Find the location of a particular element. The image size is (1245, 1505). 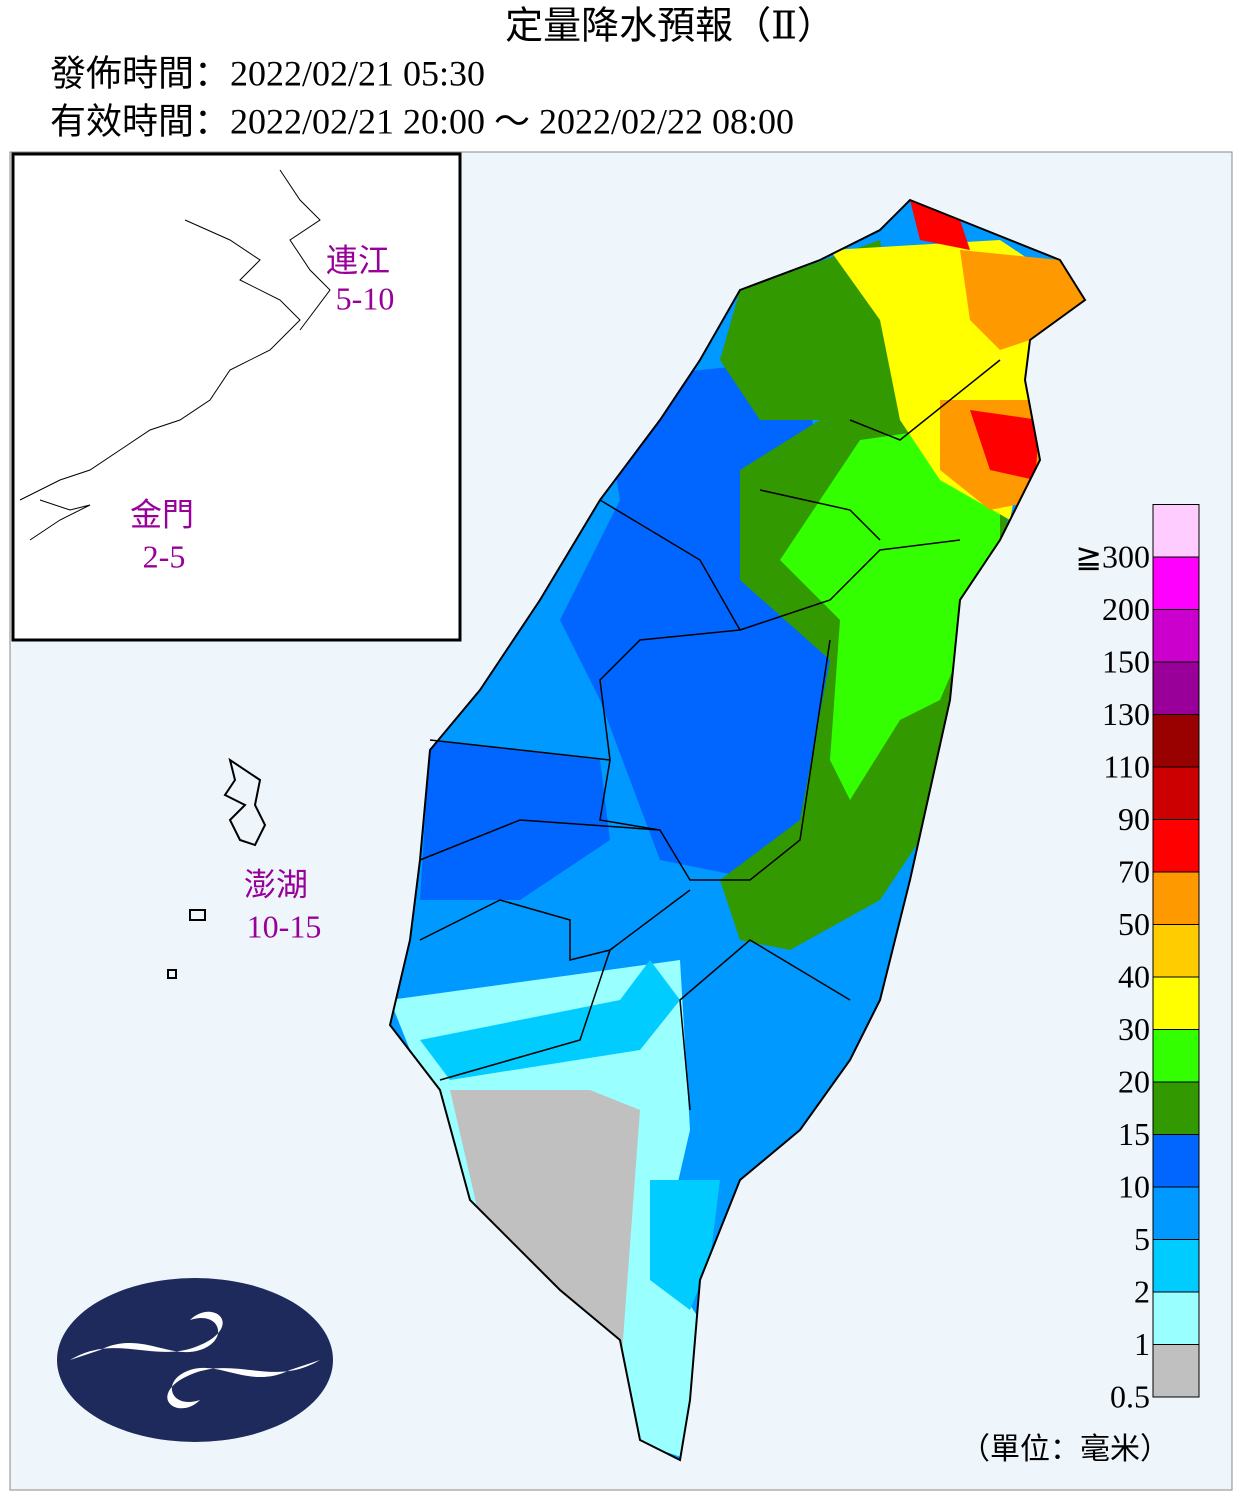

inset-coastline is located at coordinates (175, 355).